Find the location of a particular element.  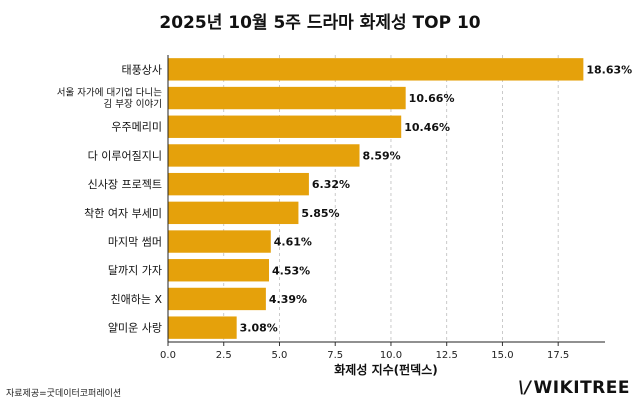

x-tick-label: 15.0 is located at coordinates (502, 355).